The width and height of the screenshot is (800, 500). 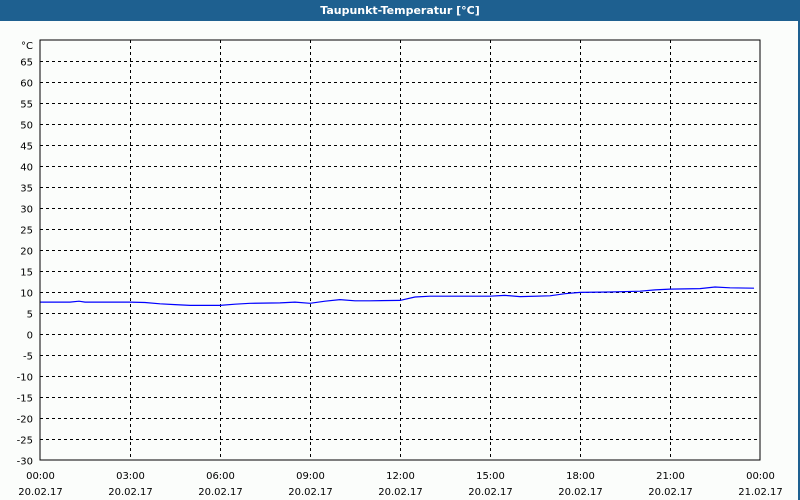 I want to click on y-tick-label: -10, so click(x=25, y=378).